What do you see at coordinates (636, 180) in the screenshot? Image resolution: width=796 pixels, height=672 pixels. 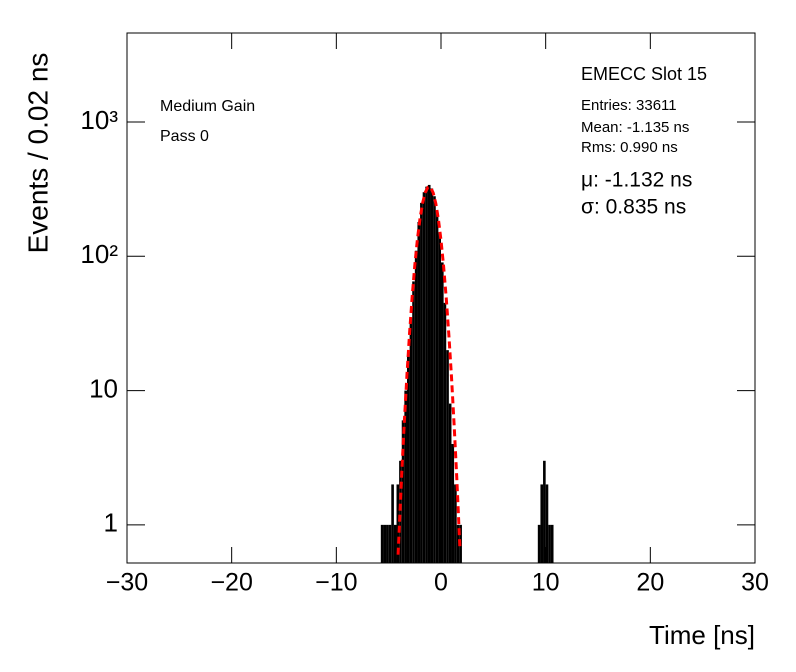 I see `fit-mu: μ: -1.132 ns` at bounding box center [636, 180].